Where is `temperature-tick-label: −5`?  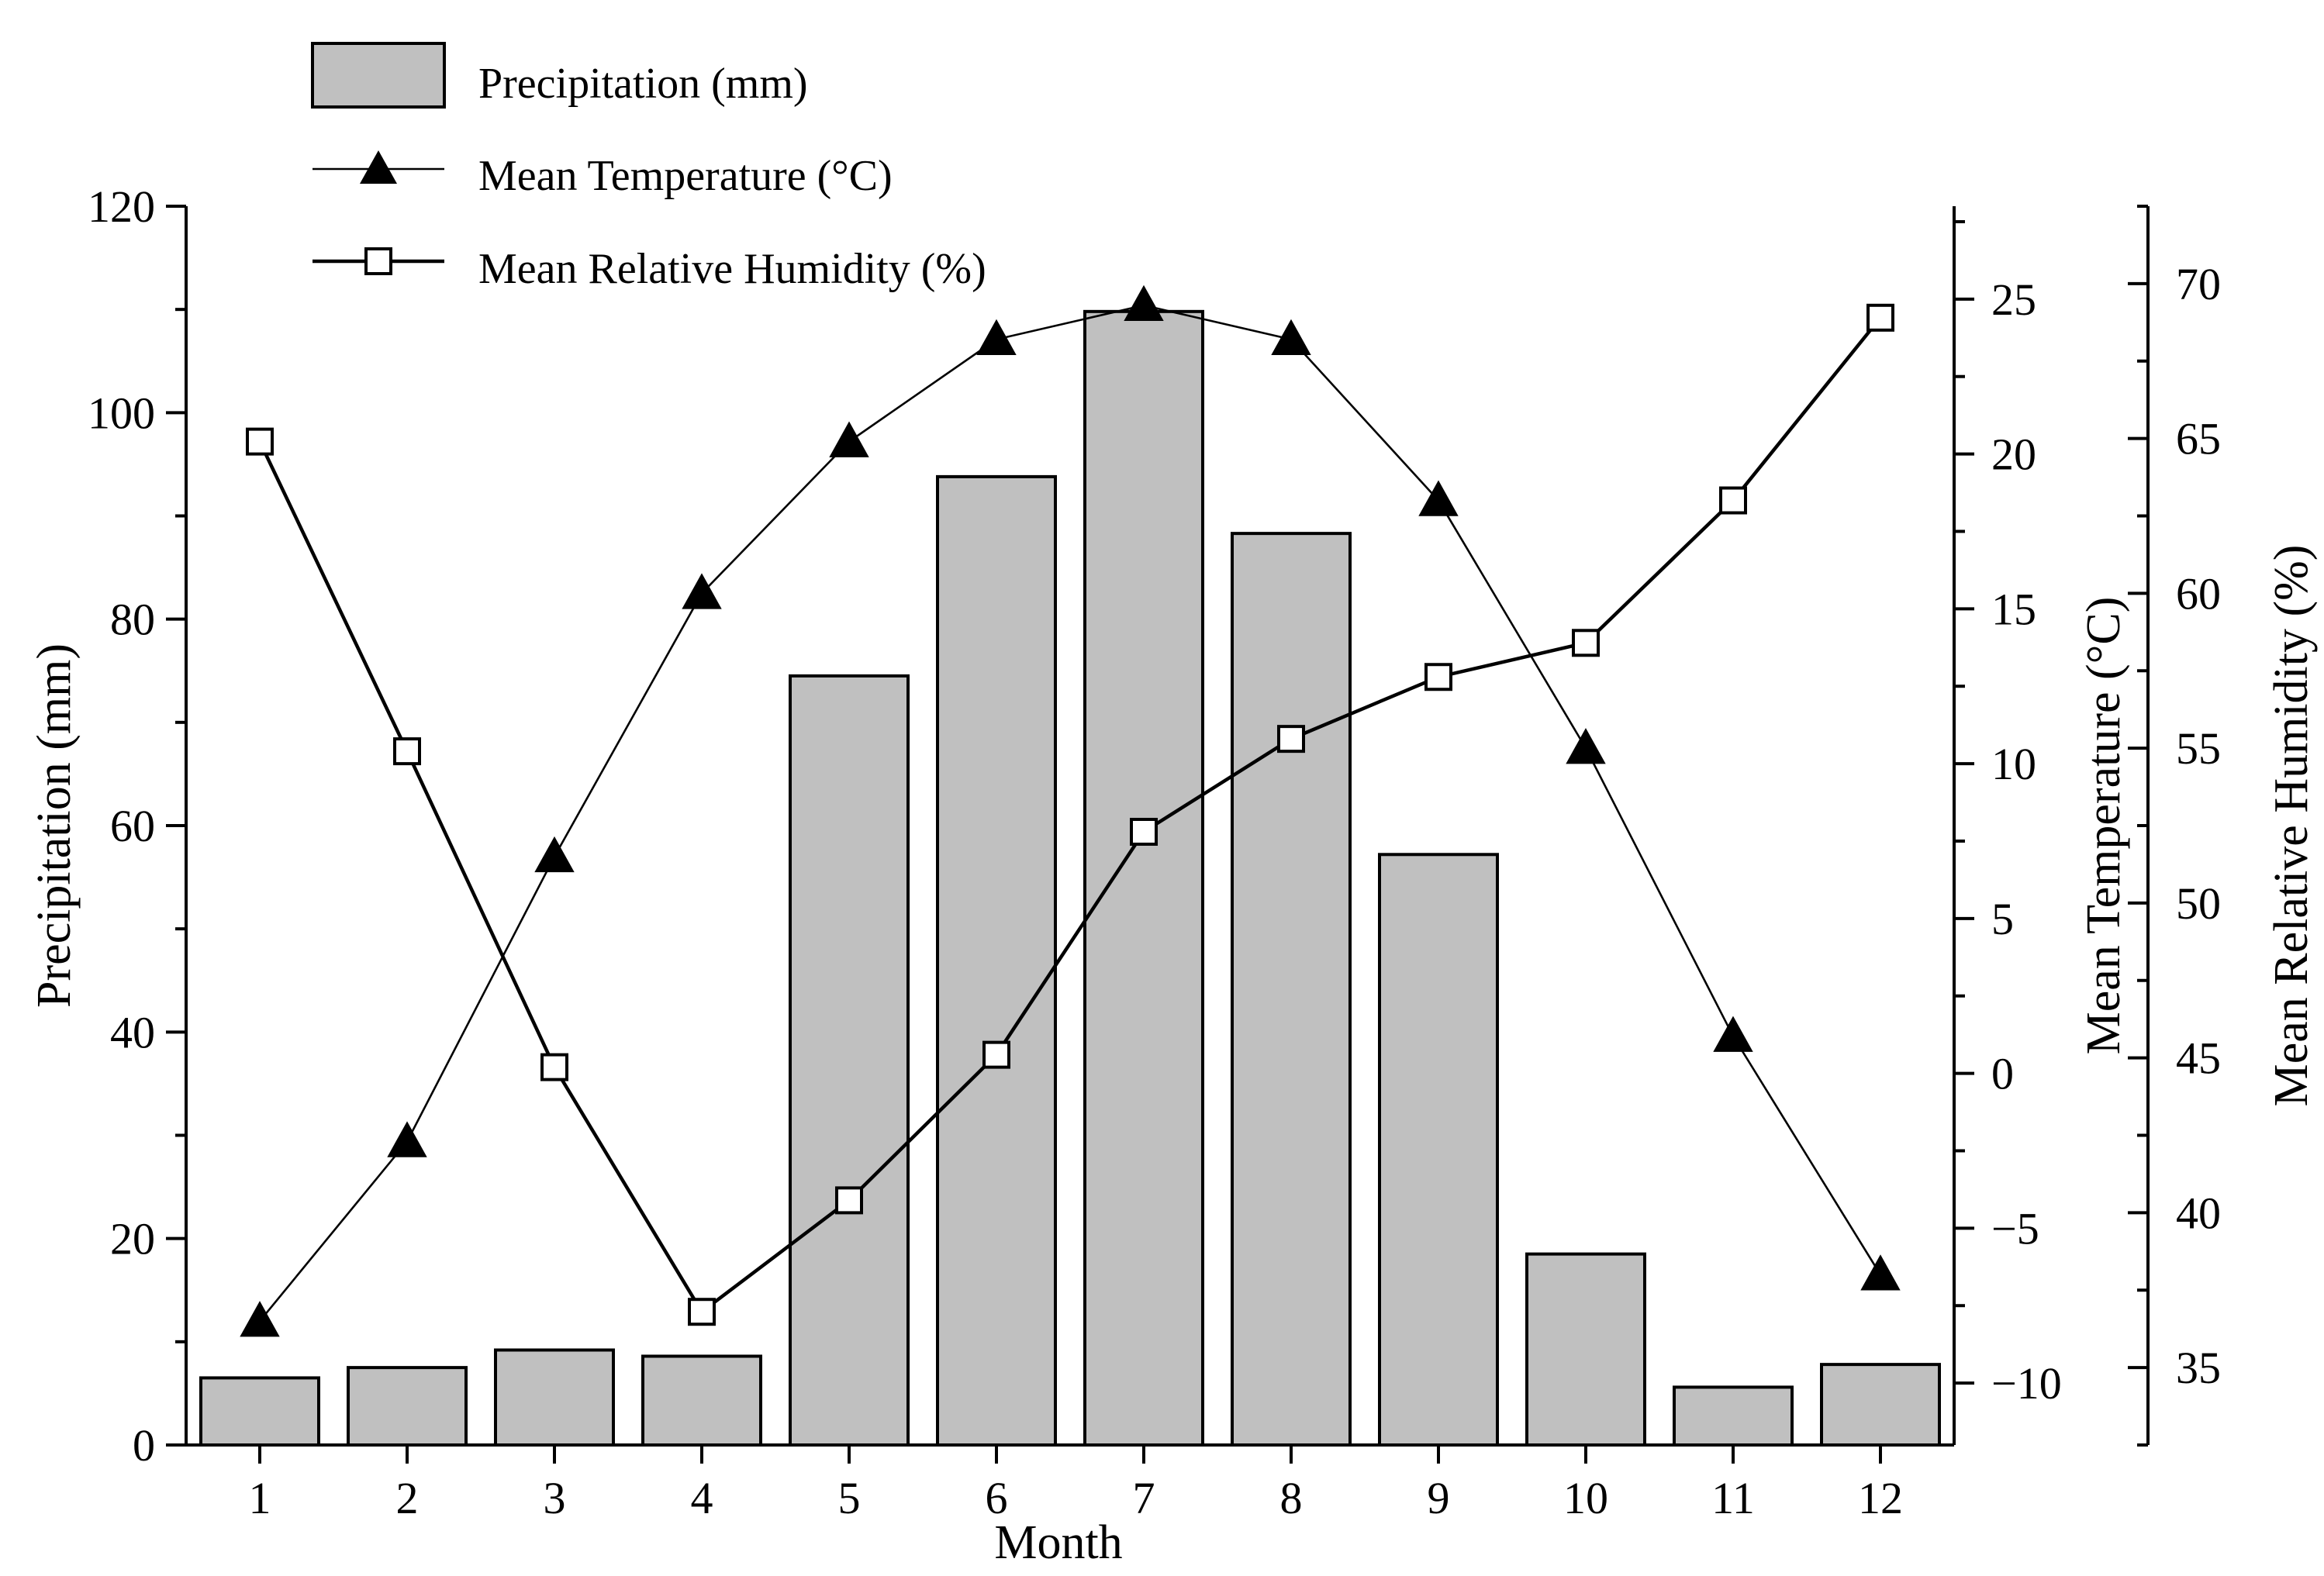
temperature-tick-label: −5 is located at coordinates (2015, 1229).